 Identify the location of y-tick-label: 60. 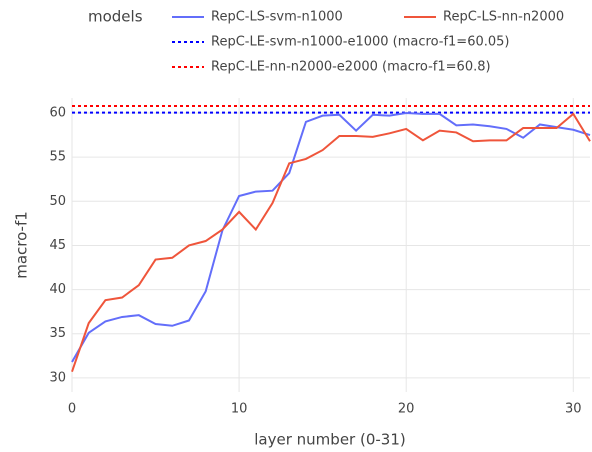
(57, 113).